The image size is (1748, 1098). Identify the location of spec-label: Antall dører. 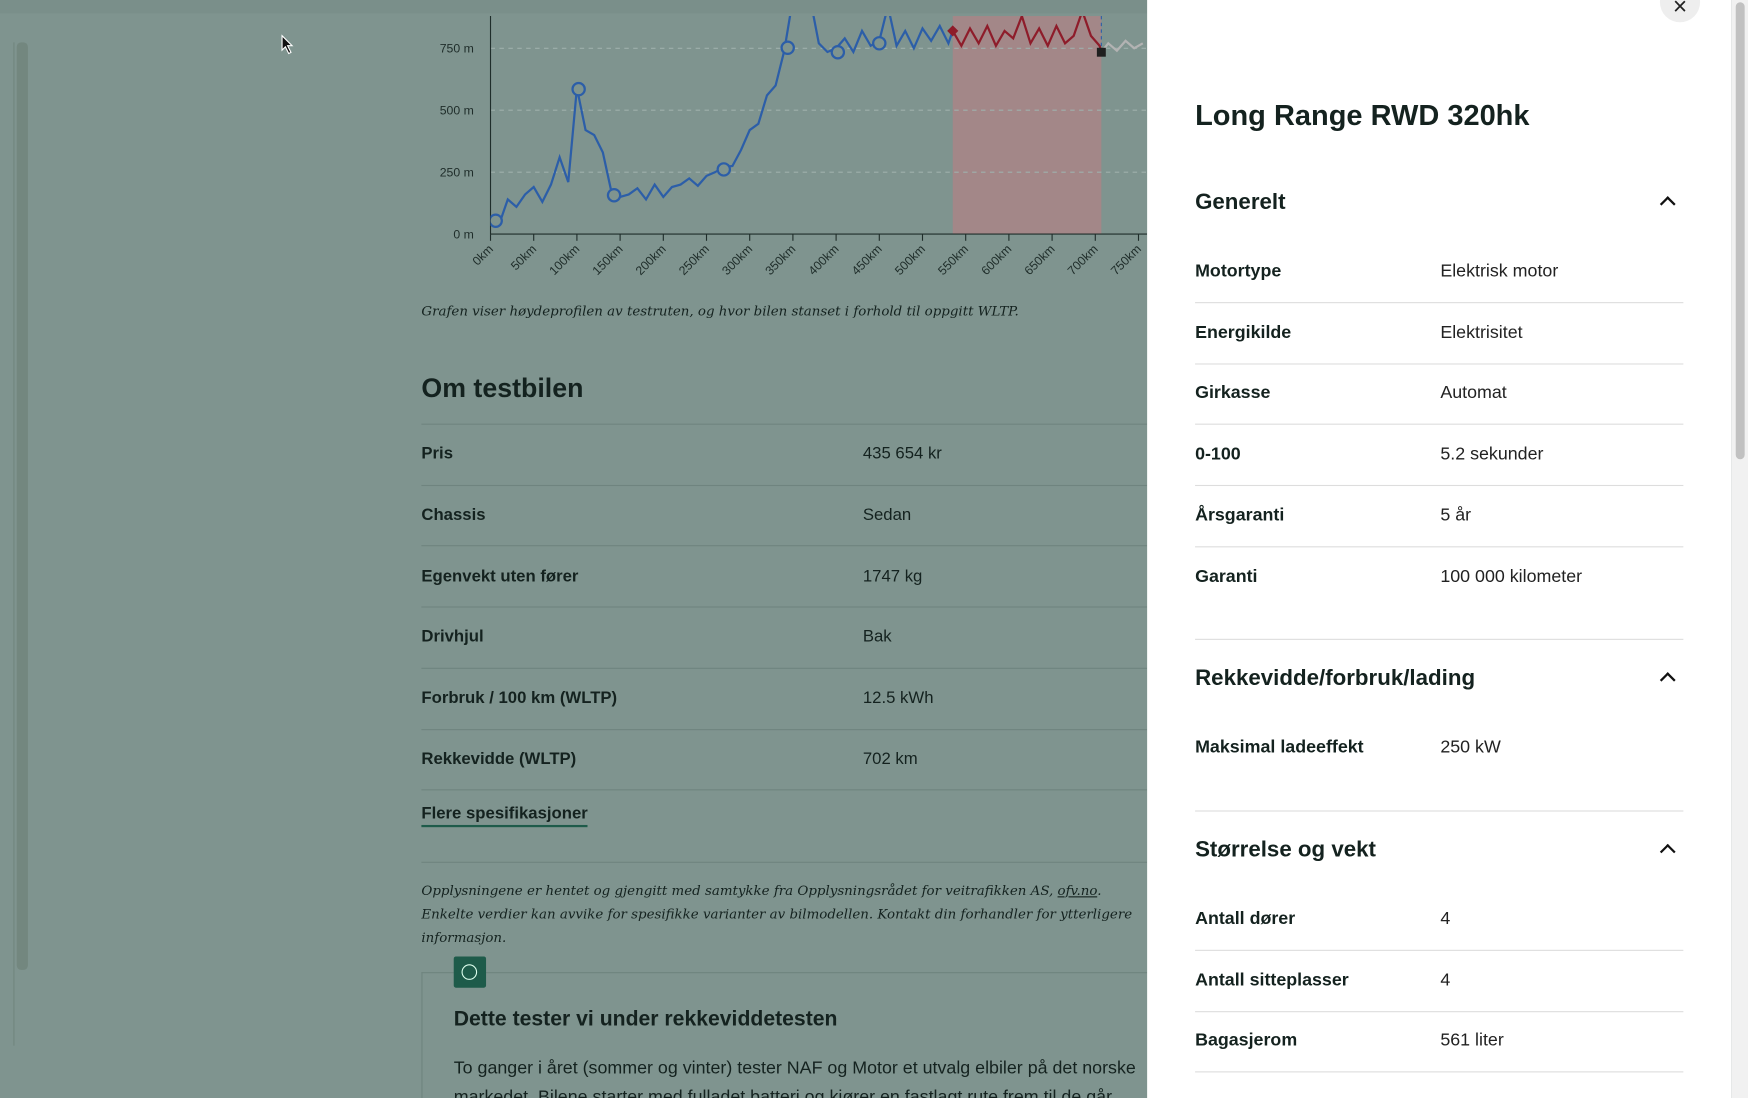
(1245, 919).